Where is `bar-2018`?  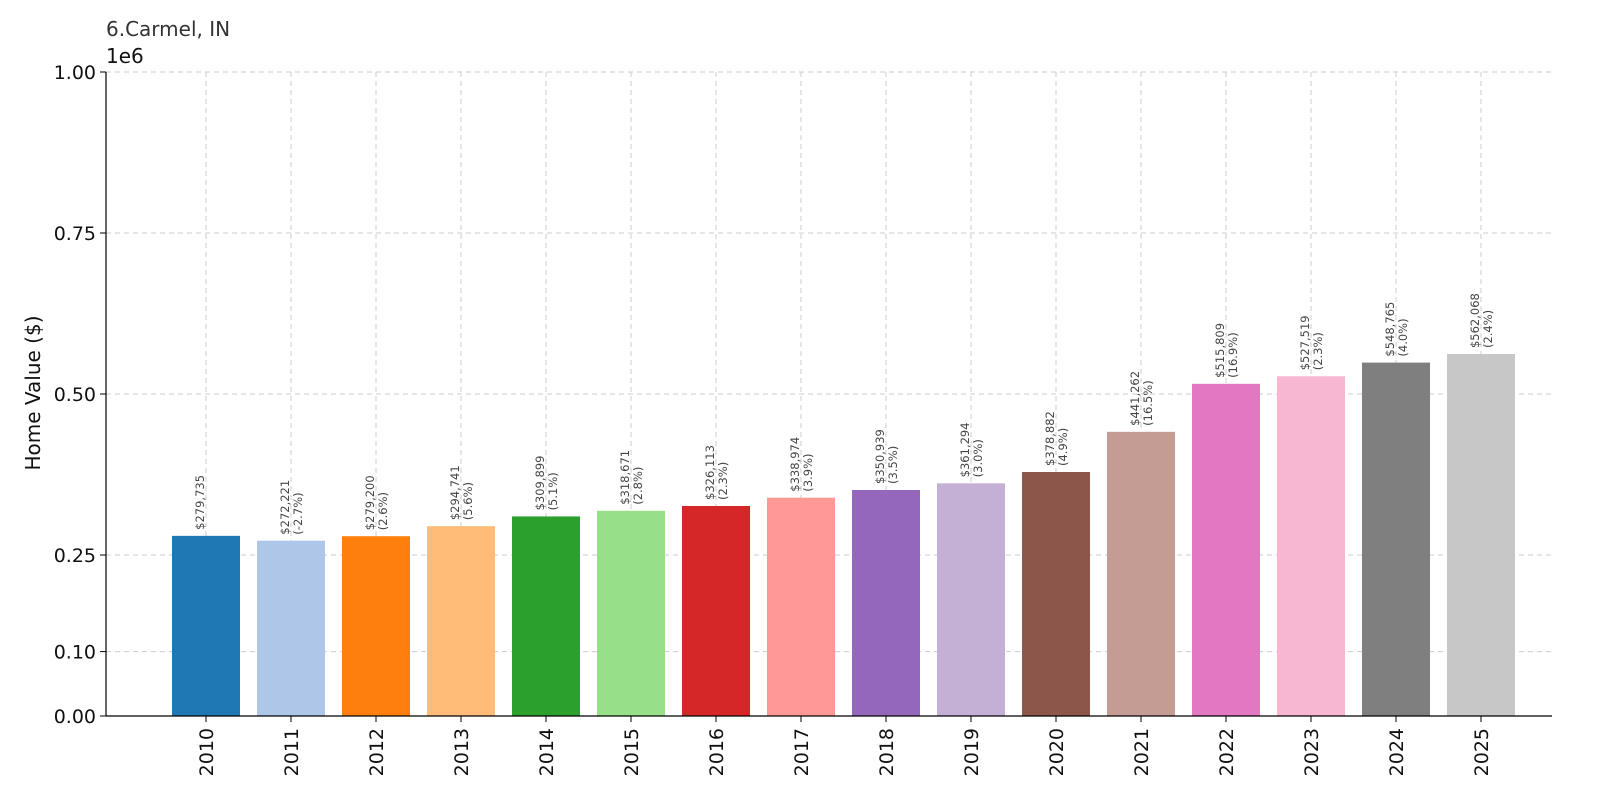
bar-2018 is located at coordinates (886, 602).